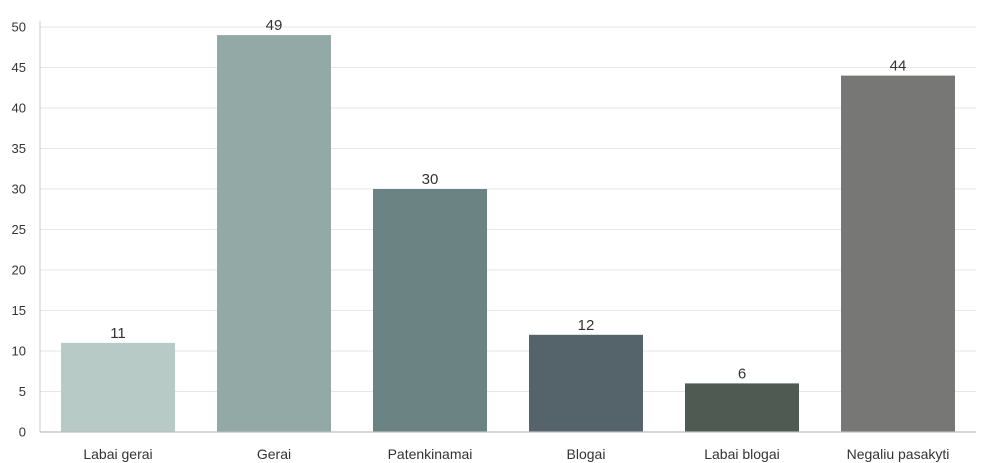 Image resolution: width=984 pixels, height=463 pixels. What do you see at coordinates (19, 310) in the screenshot?
I see `y-tick-label: 15` at bounding box center [19, 310].